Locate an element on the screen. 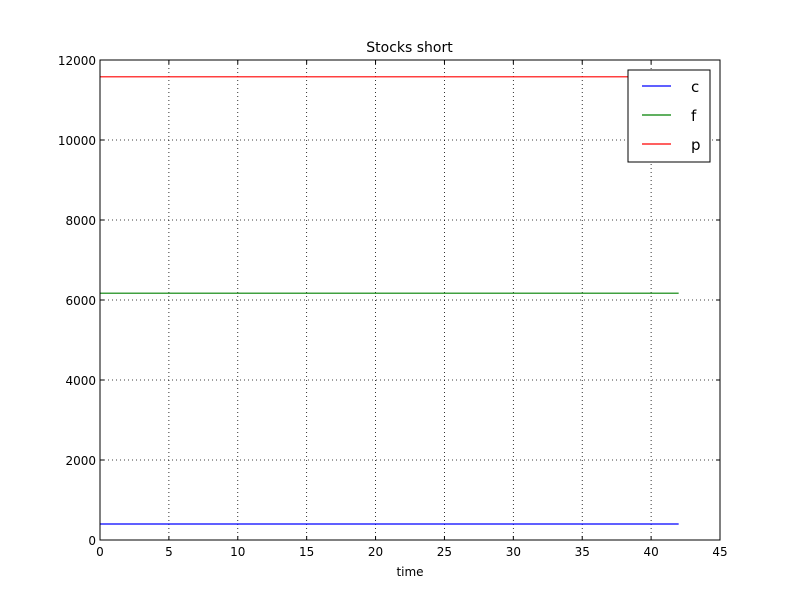 This screenshot has width=800, height=600. legend-label-f: f is located at coordinates (694, 116).